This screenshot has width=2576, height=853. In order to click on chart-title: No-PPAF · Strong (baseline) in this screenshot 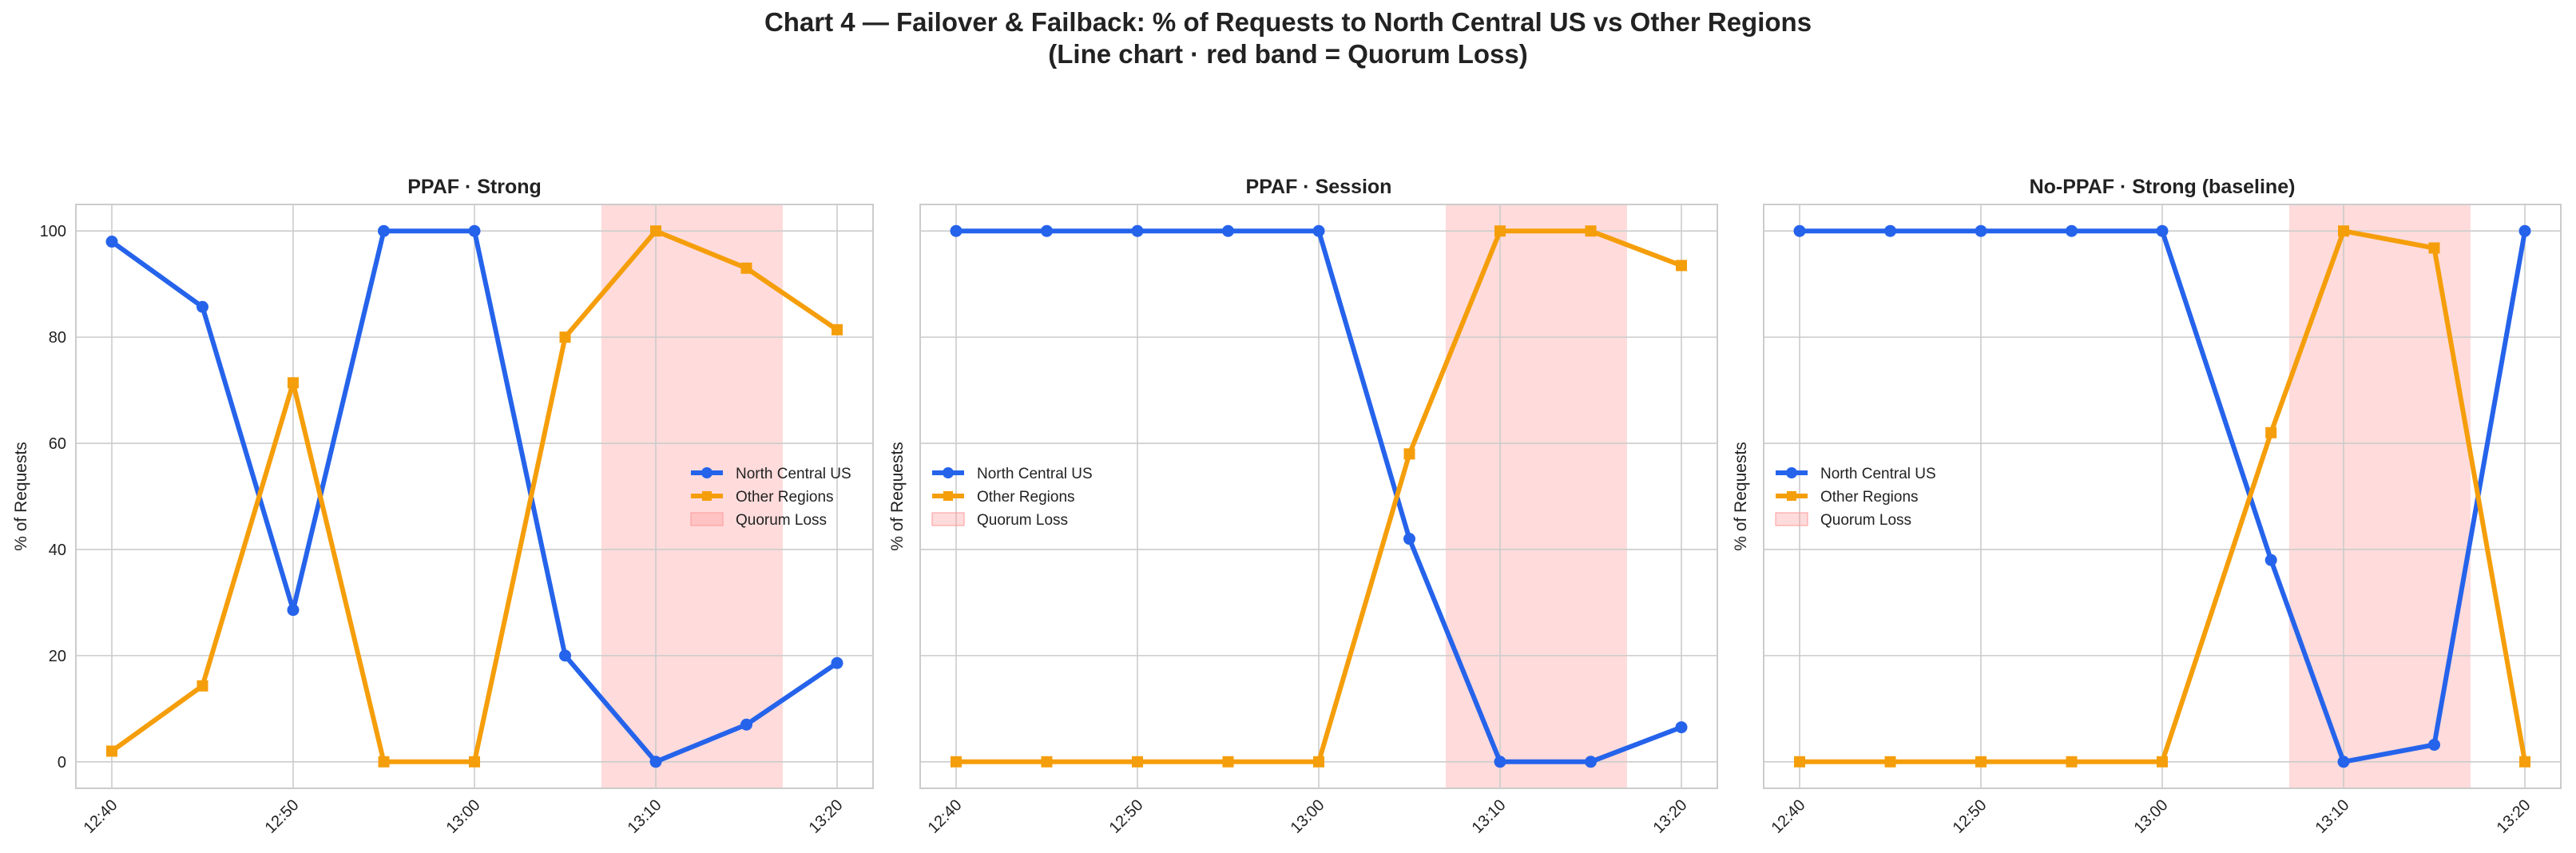, I will do `click(2163, 187)`.